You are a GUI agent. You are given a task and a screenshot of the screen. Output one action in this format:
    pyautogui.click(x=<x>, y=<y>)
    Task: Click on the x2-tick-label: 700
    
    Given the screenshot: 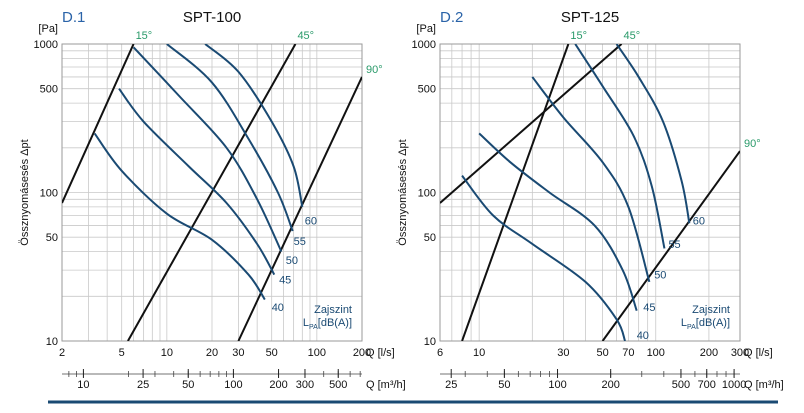 What is the action you would take?
    pyautogui.click(x=707, y=385)
    